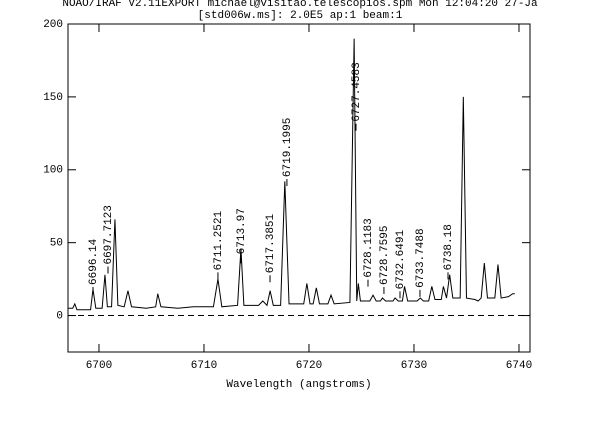 This screenshot has width=594, height=429. I want to click on annotation-label: 6727.4583, so click(357, 91).